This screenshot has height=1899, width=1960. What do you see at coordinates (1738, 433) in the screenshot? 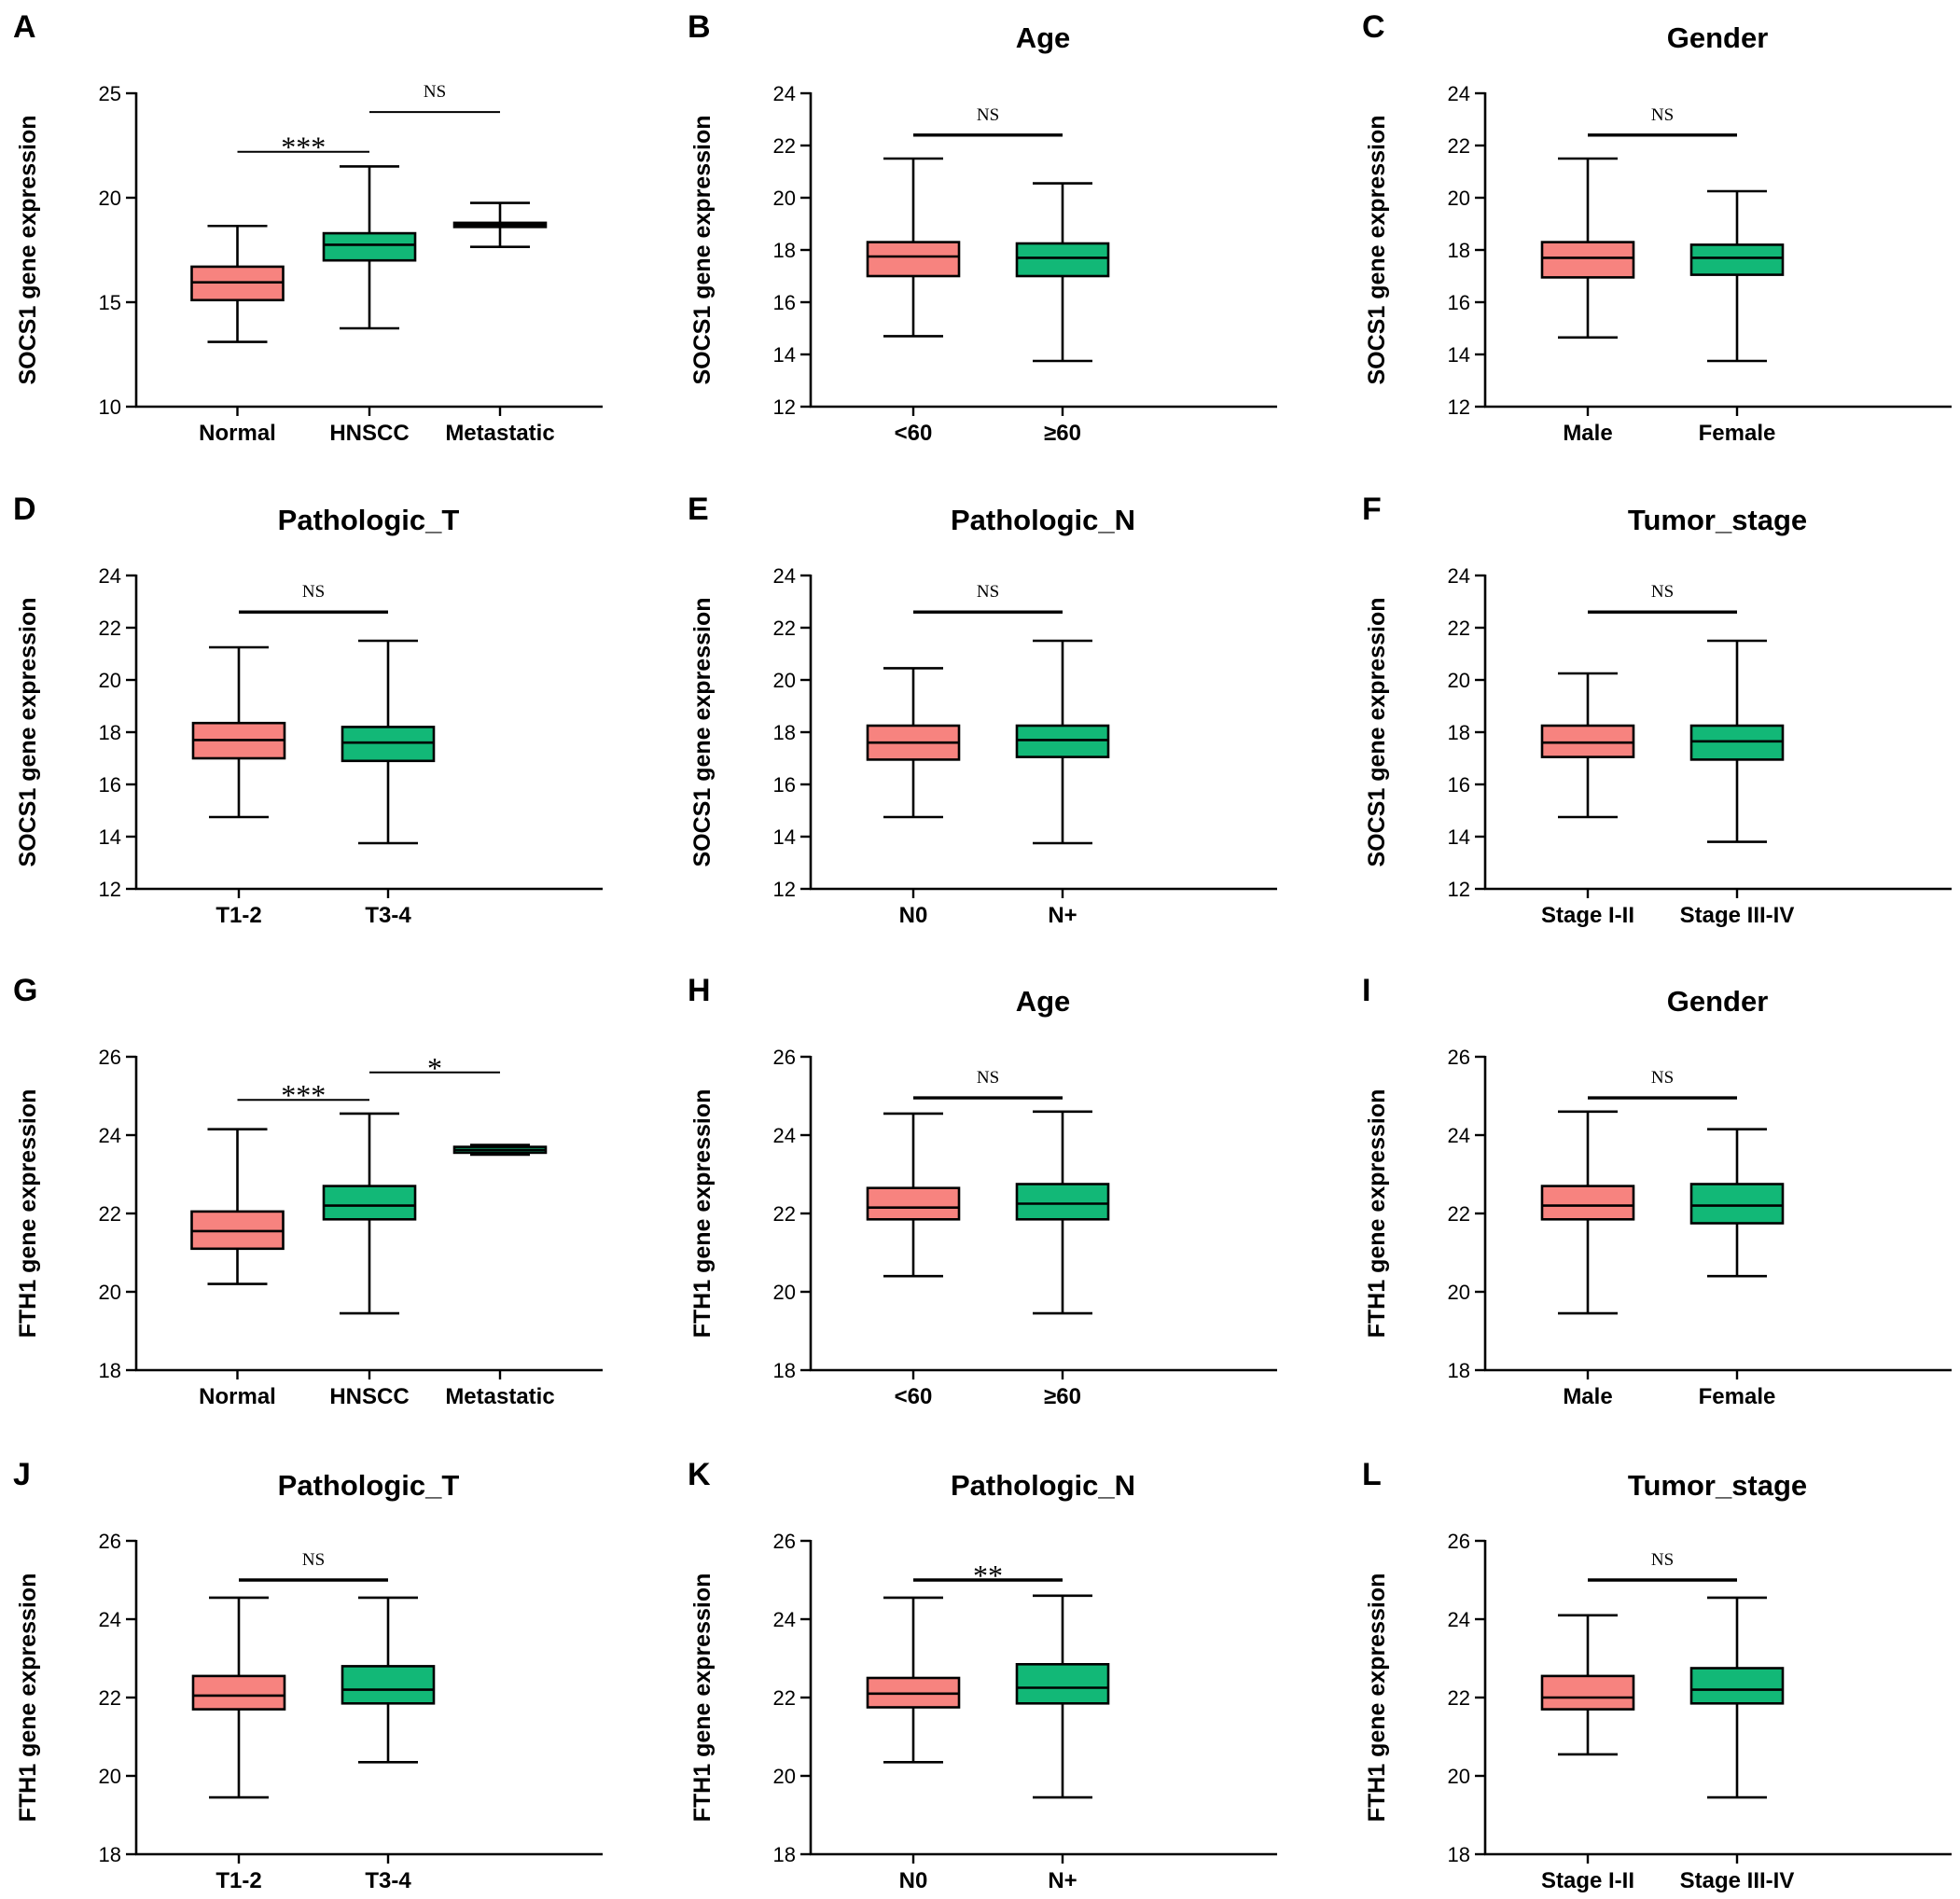
I see `x-tick-label: Female` at bounding box center [1738, 433].